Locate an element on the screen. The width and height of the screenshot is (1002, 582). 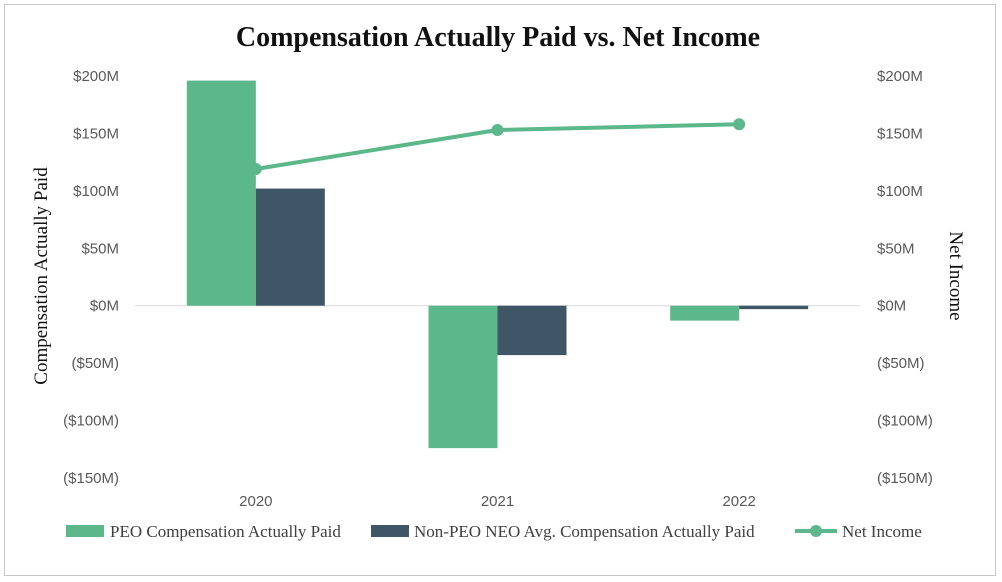
legend-swatch-peo is located at coordinates (85, 531).